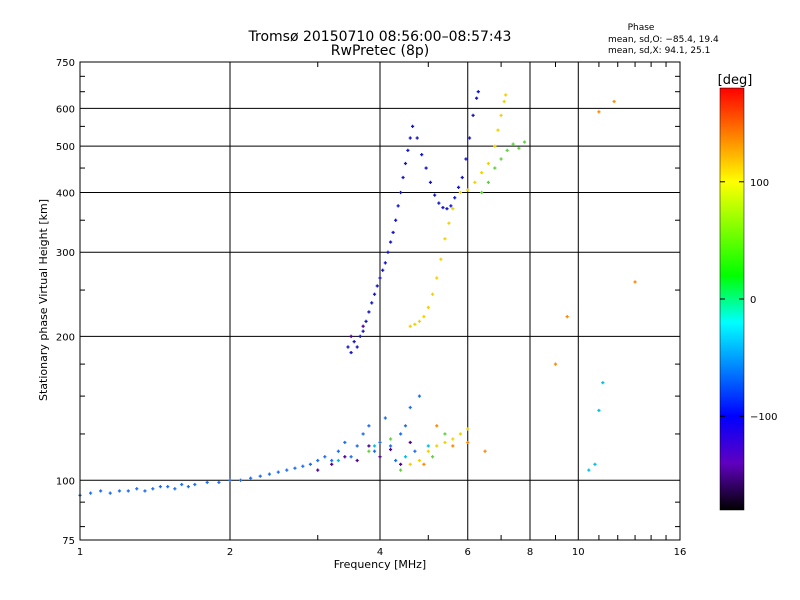  Describe the element at coordinates (65, 253) in the screenshot. I see `y-tick-label: 300` at that location.